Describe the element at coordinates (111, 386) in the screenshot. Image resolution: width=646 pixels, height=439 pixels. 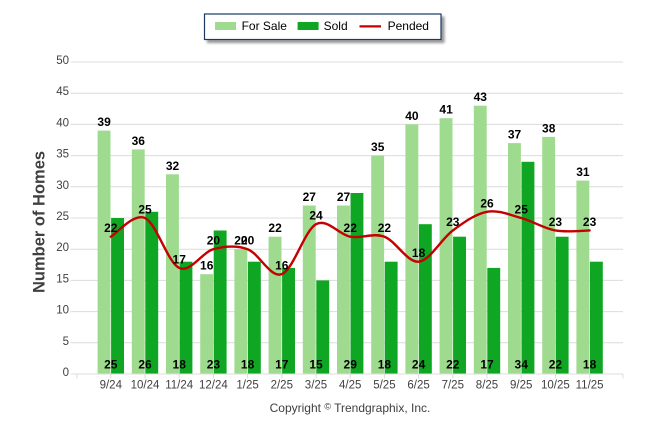
I see `svg-text: 9/24` at that location.